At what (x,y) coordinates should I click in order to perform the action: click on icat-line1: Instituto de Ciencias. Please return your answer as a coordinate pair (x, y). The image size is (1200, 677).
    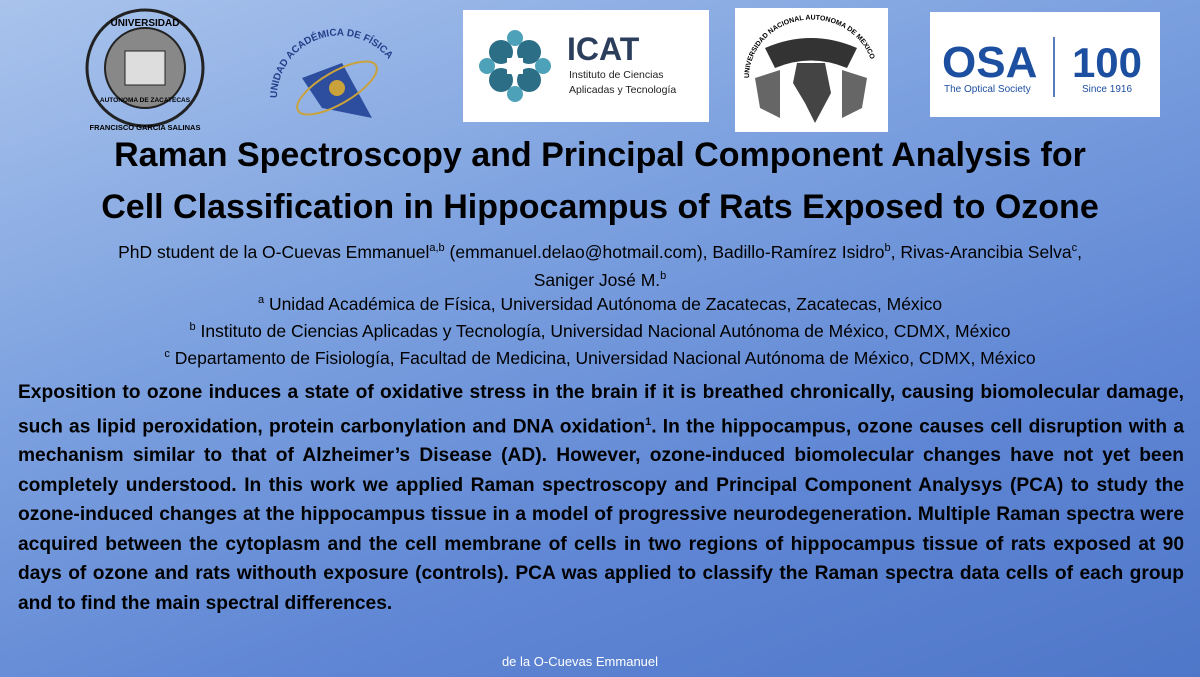
    Looking at the image, I should click on (616, 75).